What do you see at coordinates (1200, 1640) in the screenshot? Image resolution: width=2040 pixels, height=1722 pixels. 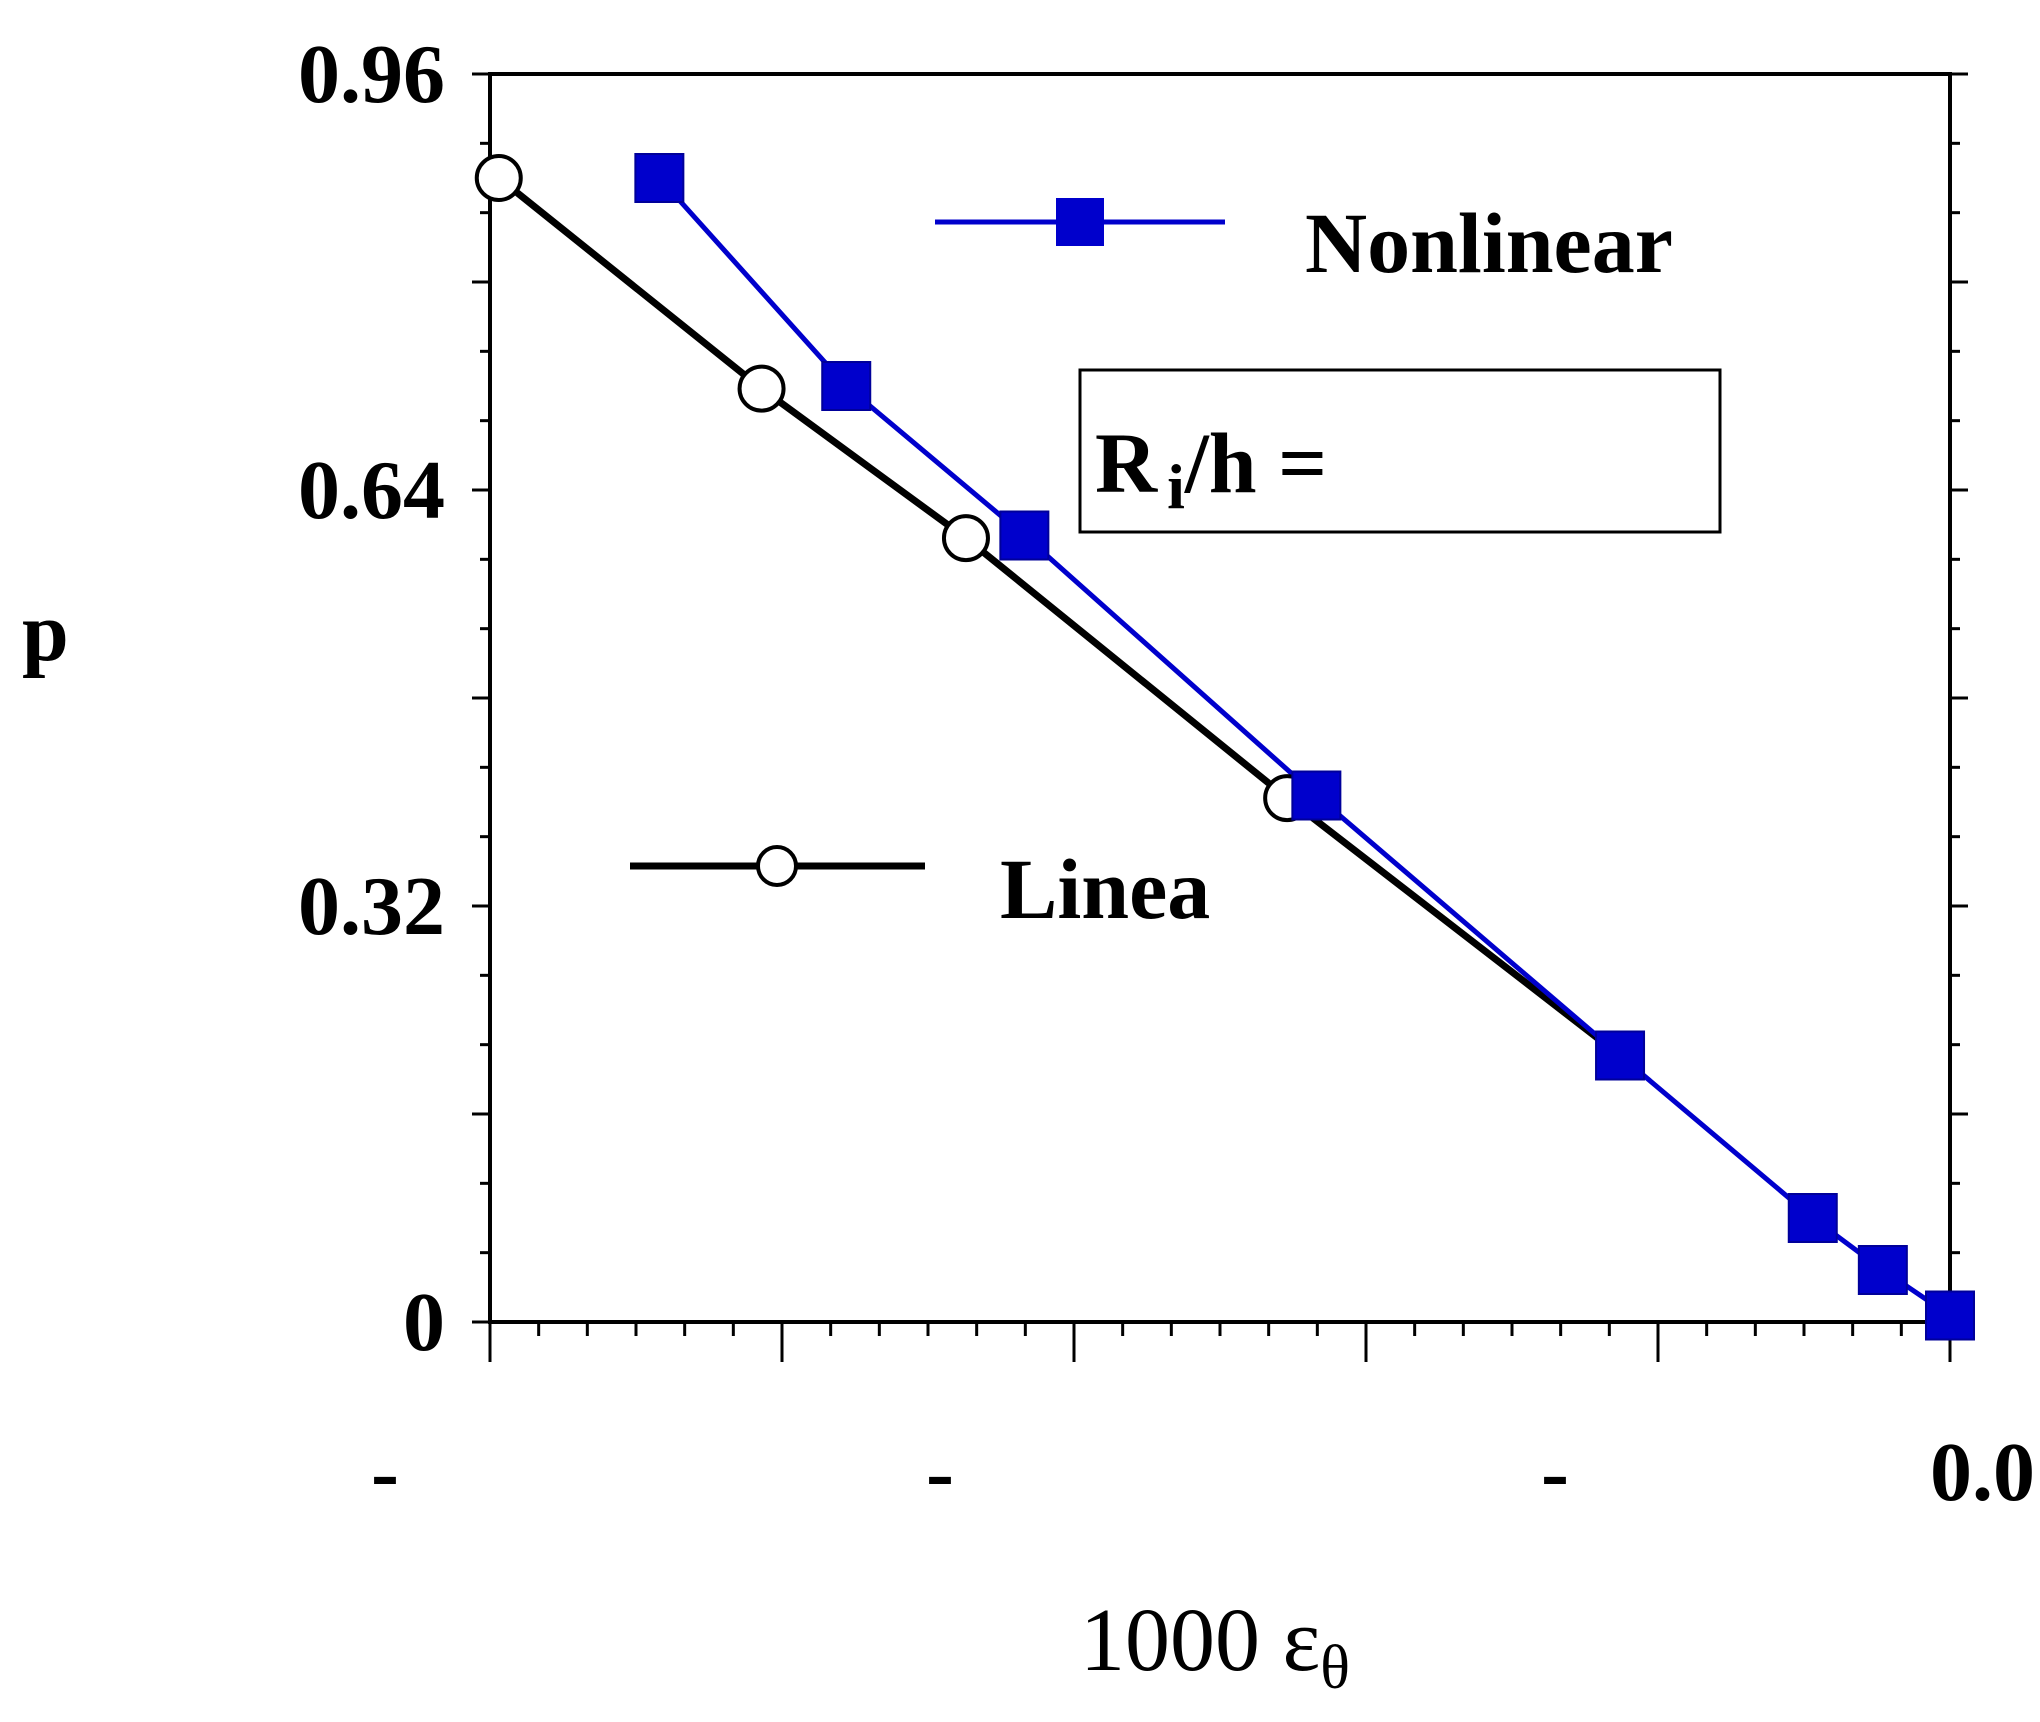 I see `x-axis-title-main: 1000 ε` at bounding box center [1200, 1640].